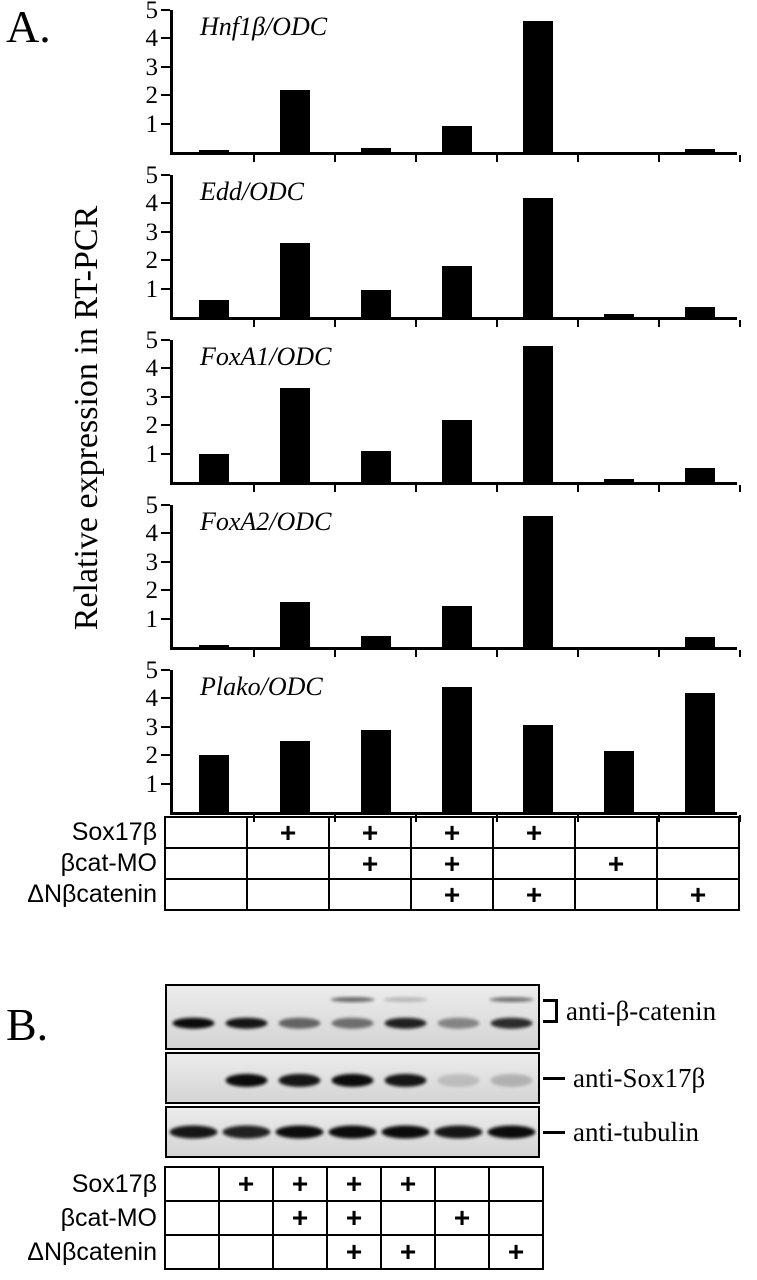 This screenshot has height=1280, width=757. Describe the element at coordinates (114, 1183) in the screenshot. I see `condition-row-label: Sox17β` at that location.